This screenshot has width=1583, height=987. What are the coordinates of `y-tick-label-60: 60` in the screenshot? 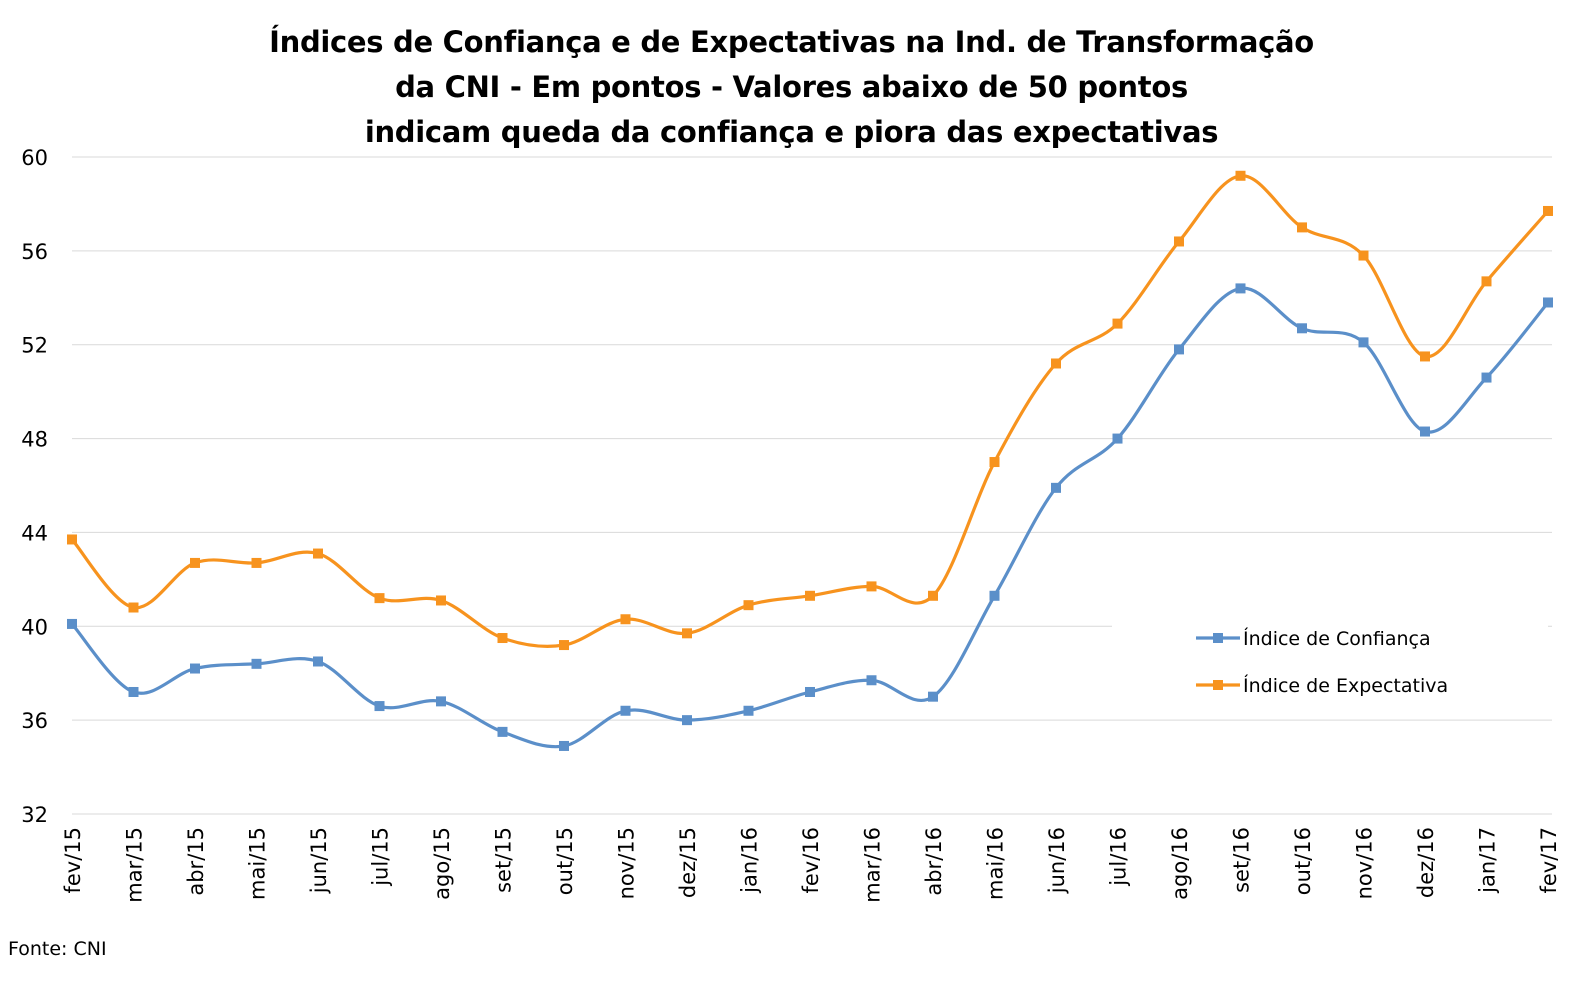 It's located at (34, 158).